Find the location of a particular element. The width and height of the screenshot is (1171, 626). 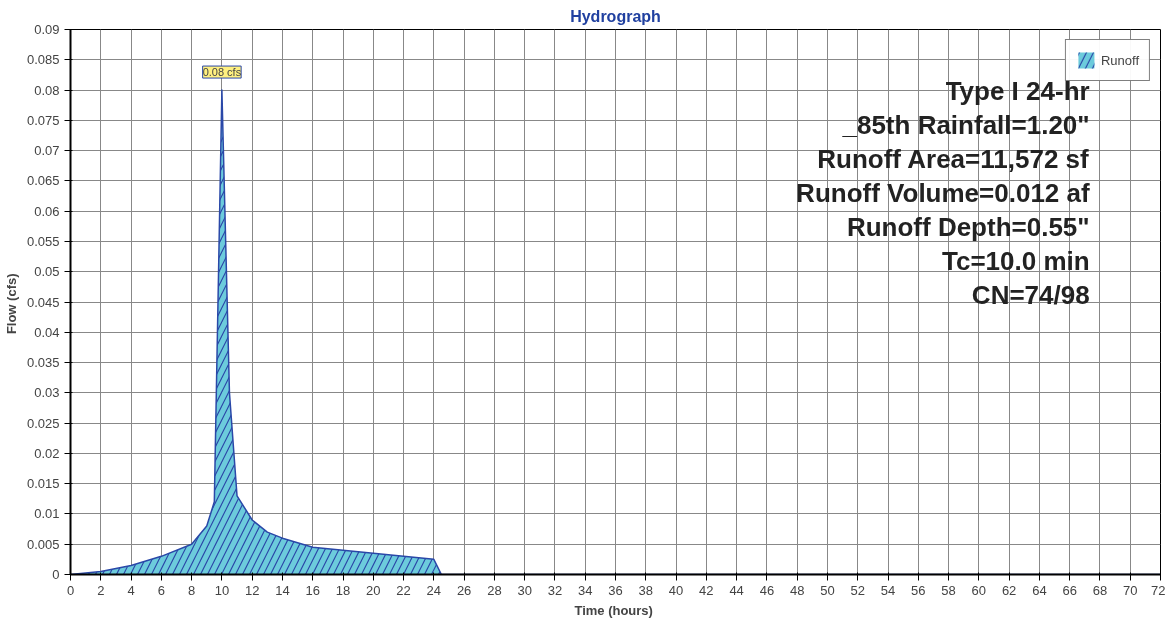

y-tick-label: 0.065 is located at coordinates (43, 181).